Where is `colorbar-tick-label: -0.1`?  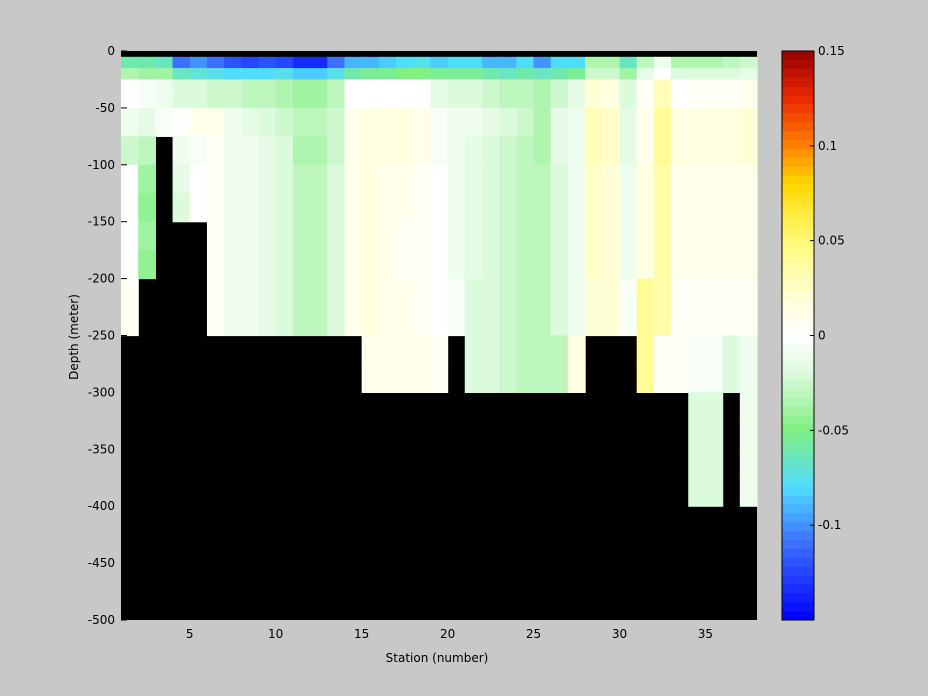
colorbar-tick-label: -0.1 is located at coordinates (829, 525).